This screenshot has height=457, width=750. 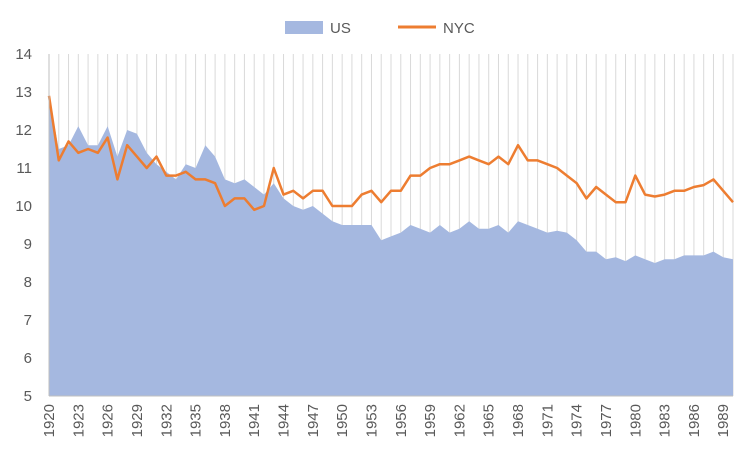 I want to click on x-tick-label: 1983, so click(x=665, y=420).